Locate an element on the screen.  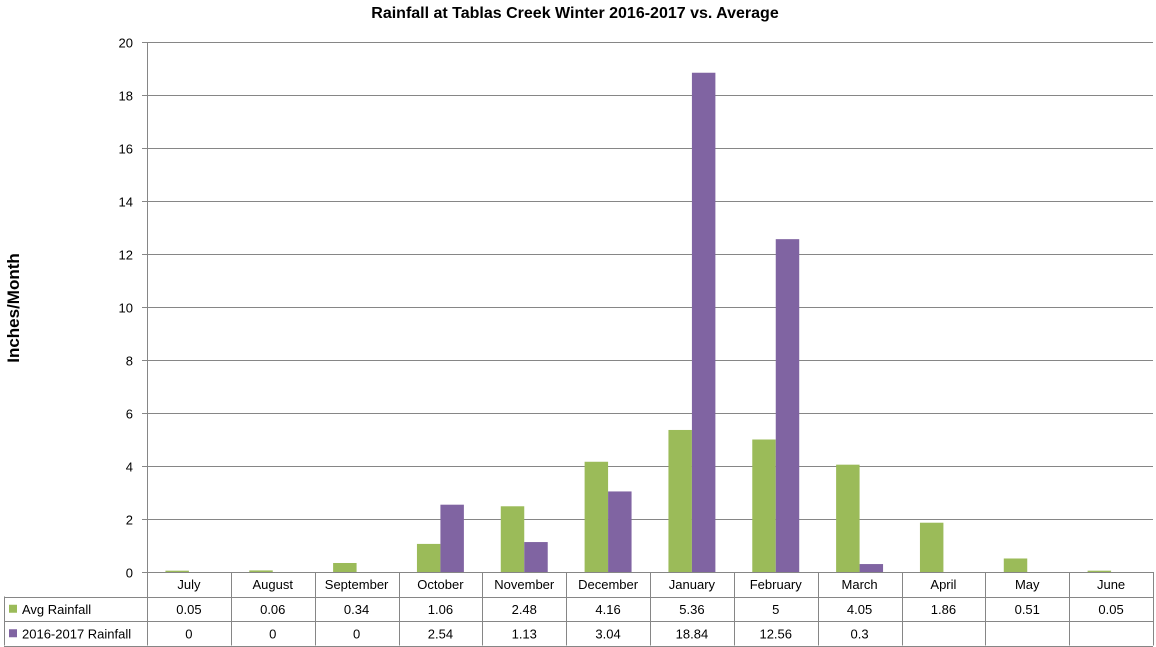
legend-entry: 2016-2017 Rainfall is located at coordinates (76, 633).